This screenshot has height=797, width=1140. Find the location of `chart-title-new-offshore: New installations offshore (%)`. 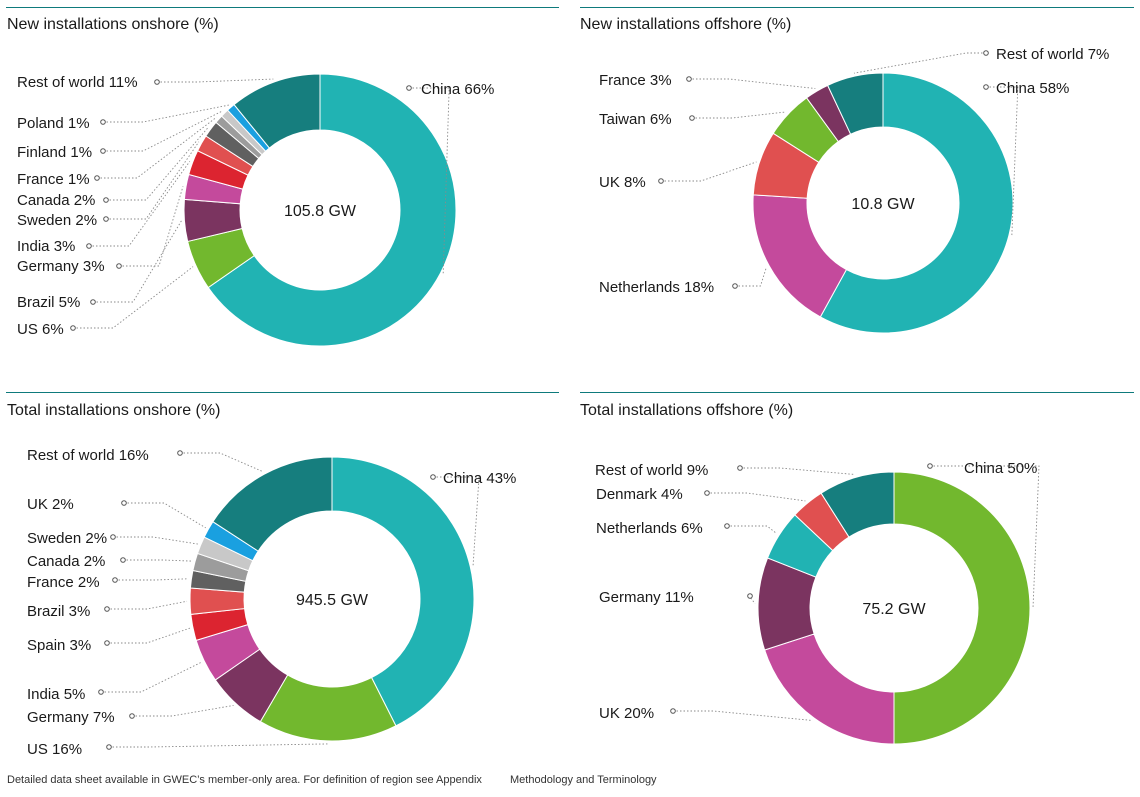

chart-title-new-offshore: New installations offshore (%) is located at coordinates (686, 24).